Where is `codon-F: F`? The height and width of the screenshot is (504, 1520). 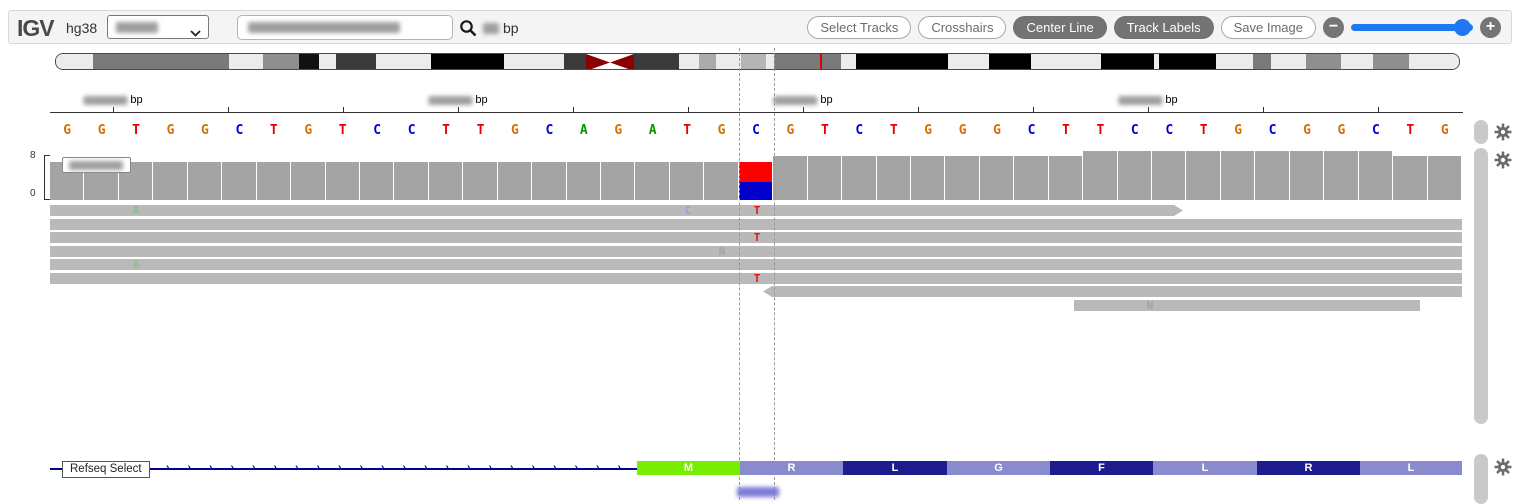 codon-F: F is located at coordinates (1101, 468).